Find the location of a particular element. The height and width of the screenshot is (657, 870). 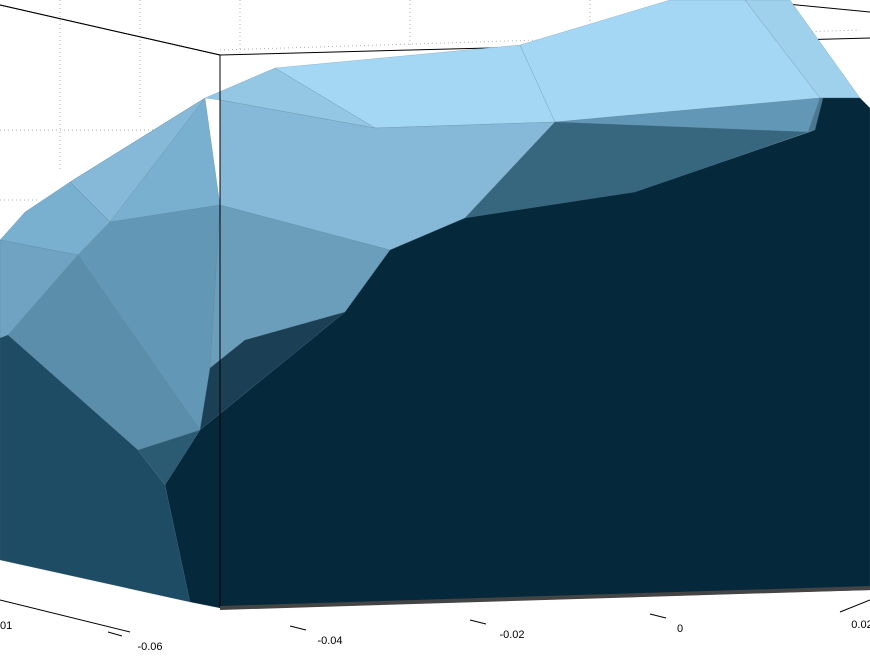

y-tick-label: 01 is located at coordinates (6, 626).